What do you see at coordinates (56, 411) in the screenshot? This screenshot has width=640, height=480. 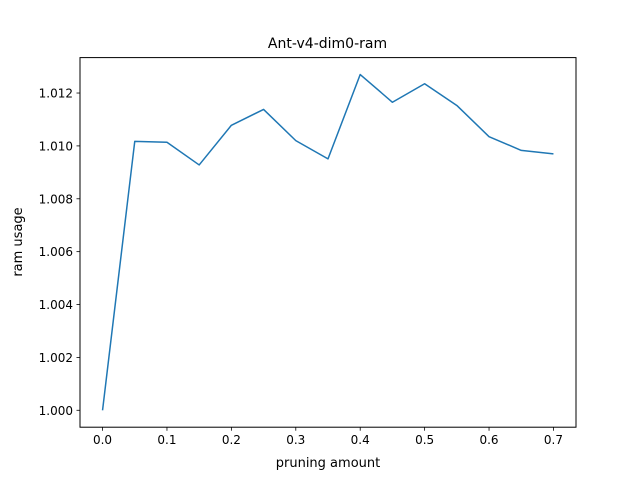 I see `y-tick-label: 1.000` at bounding box center [56, 411].